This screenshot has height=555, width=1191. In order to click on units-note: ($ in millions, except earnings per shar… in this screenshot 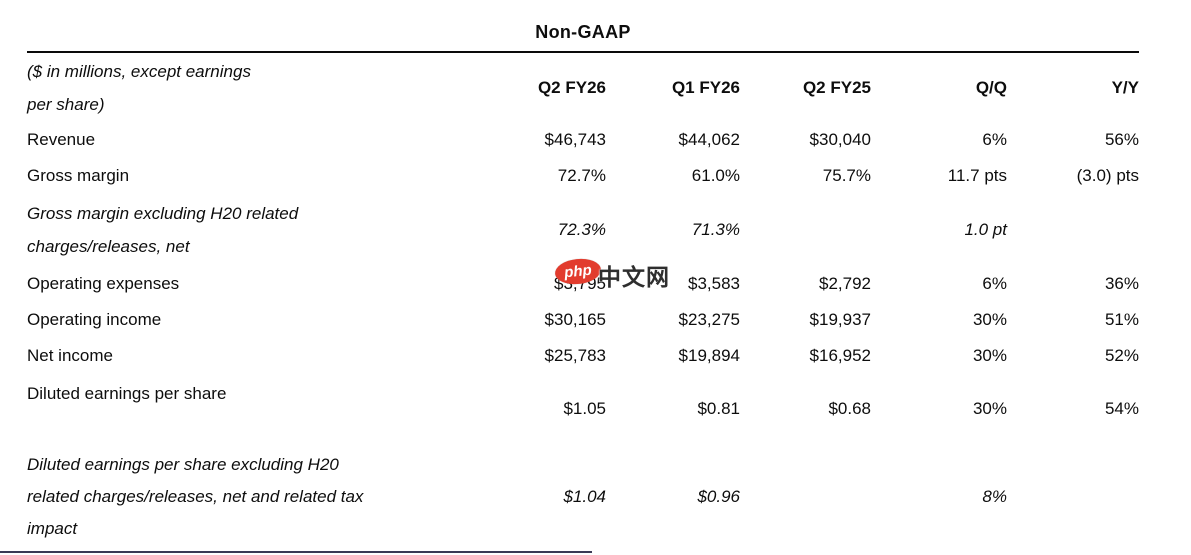, I will do `click(249, 87)`.